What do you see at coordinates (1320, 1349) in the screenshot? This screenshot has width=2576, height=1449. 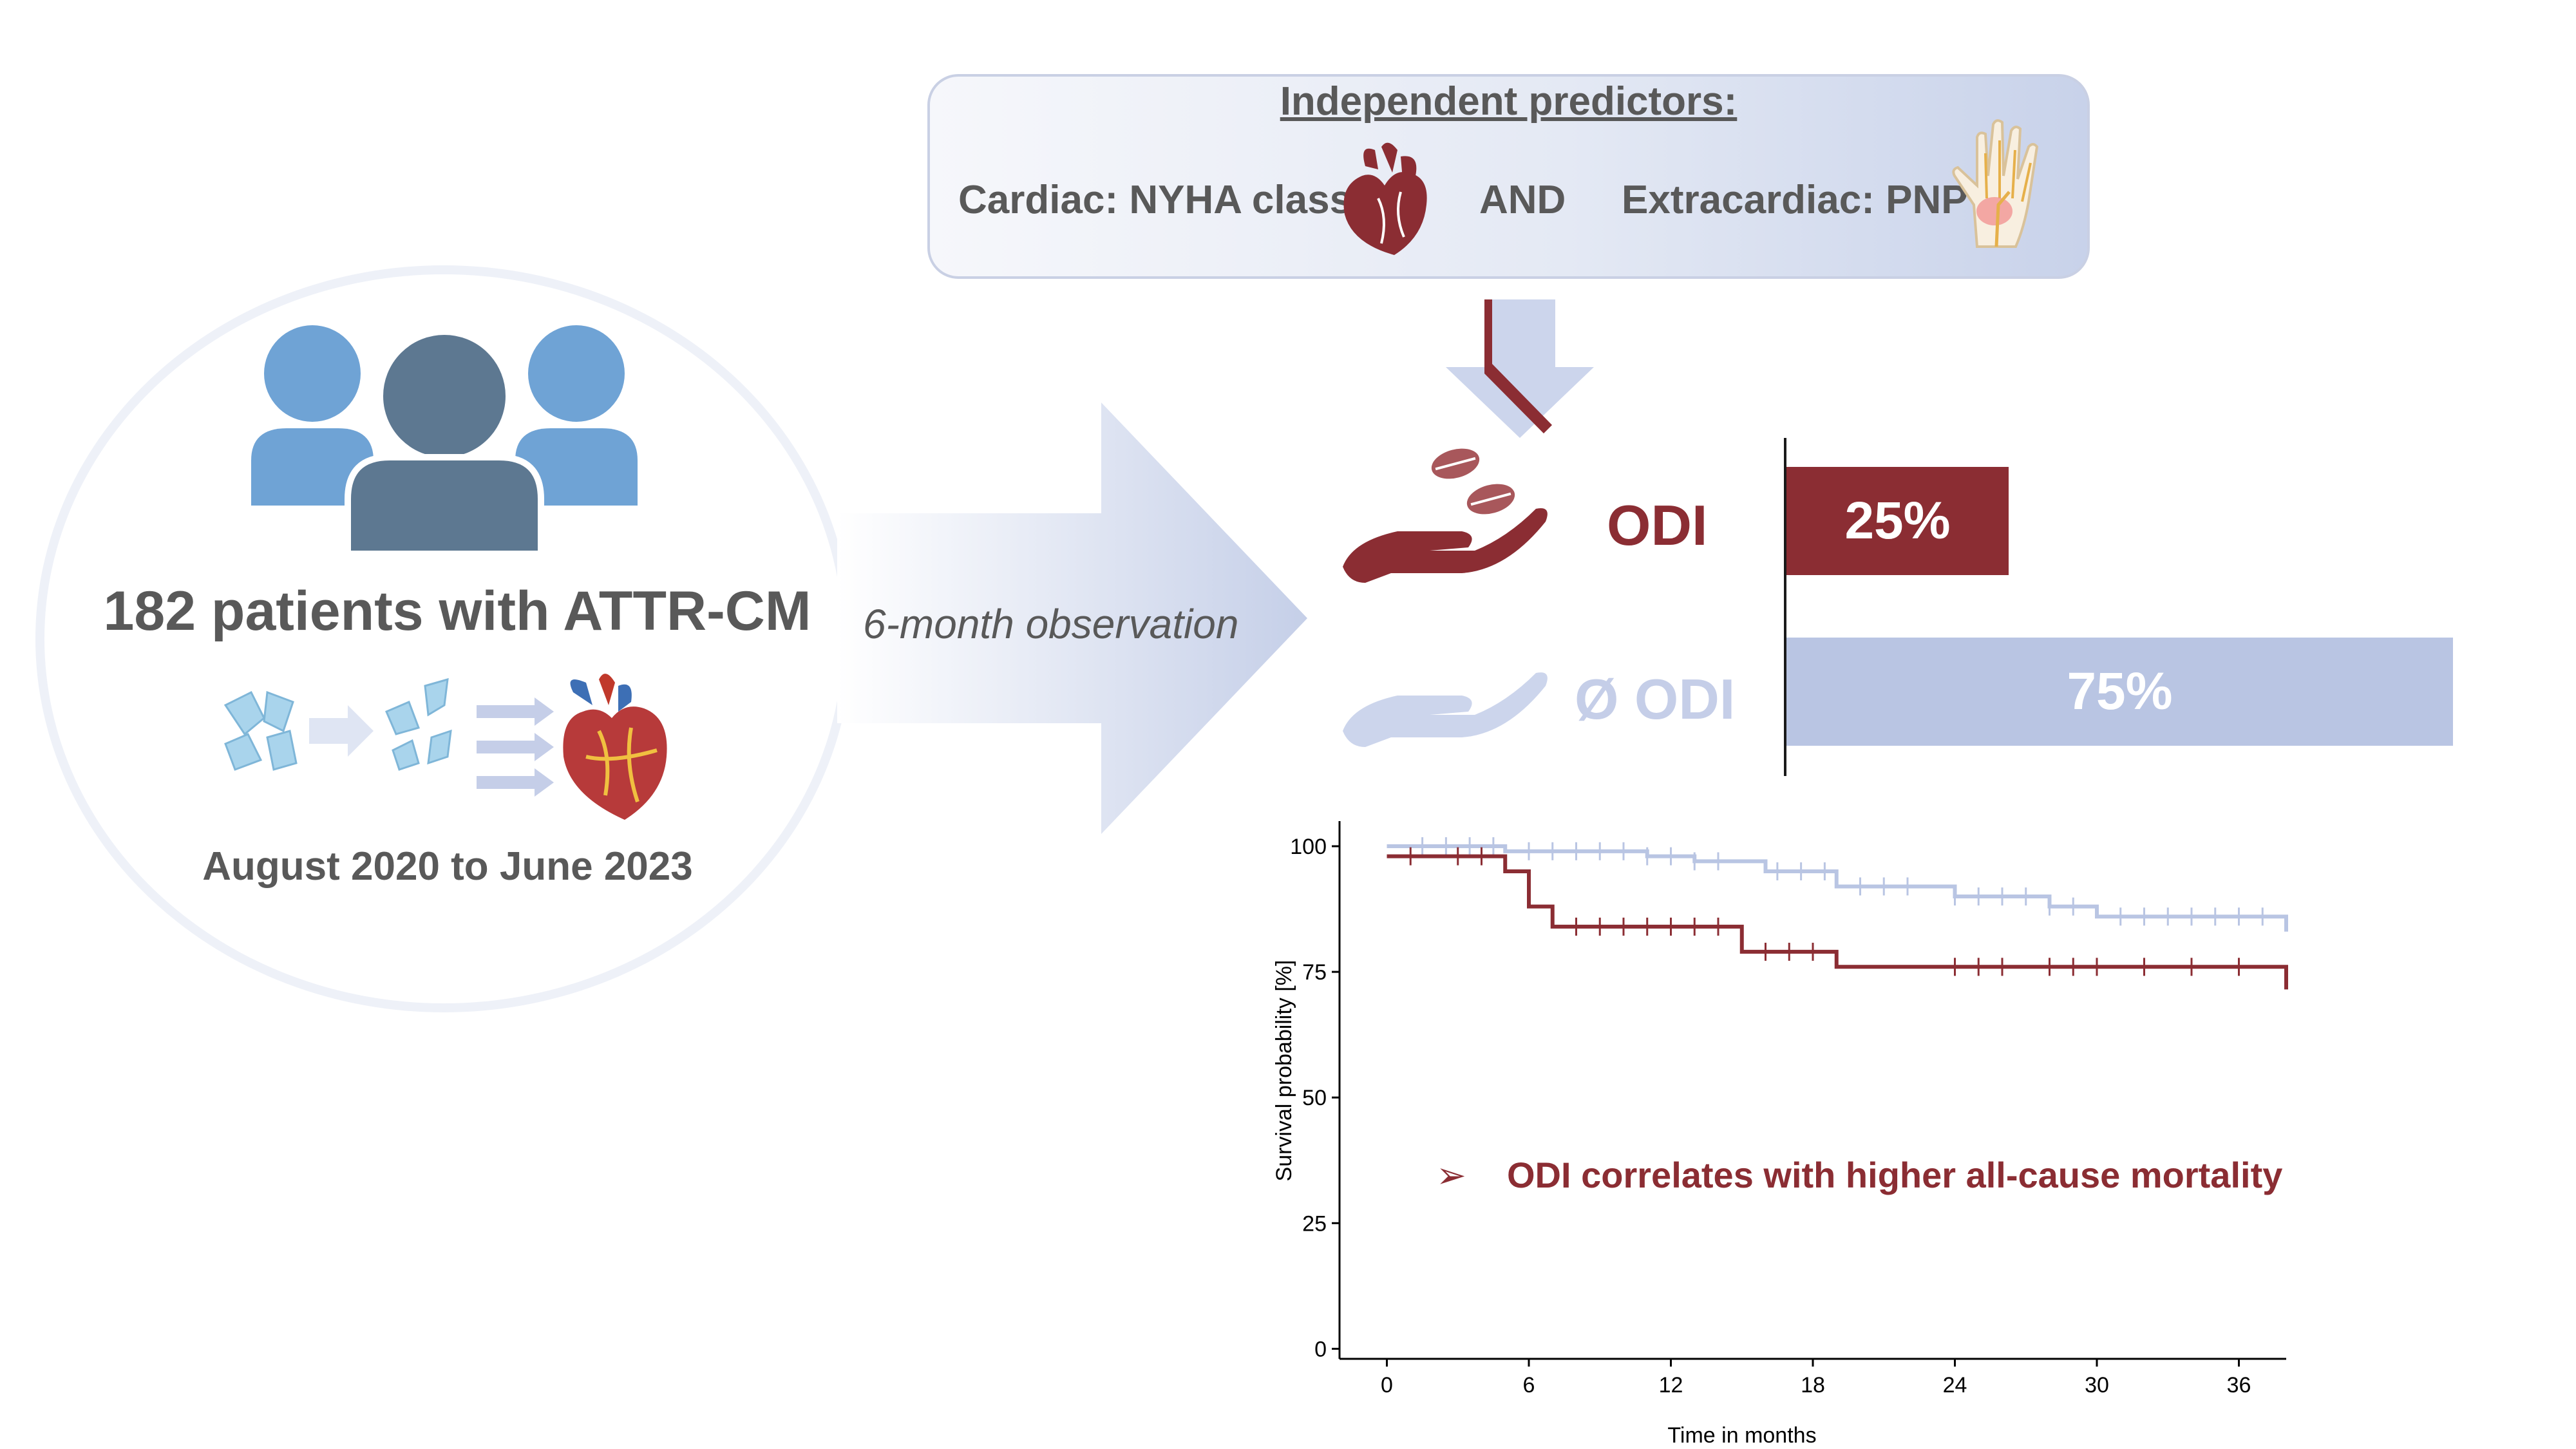 I see `y-tick-label: 0` at bounding box center [1320, 1349].